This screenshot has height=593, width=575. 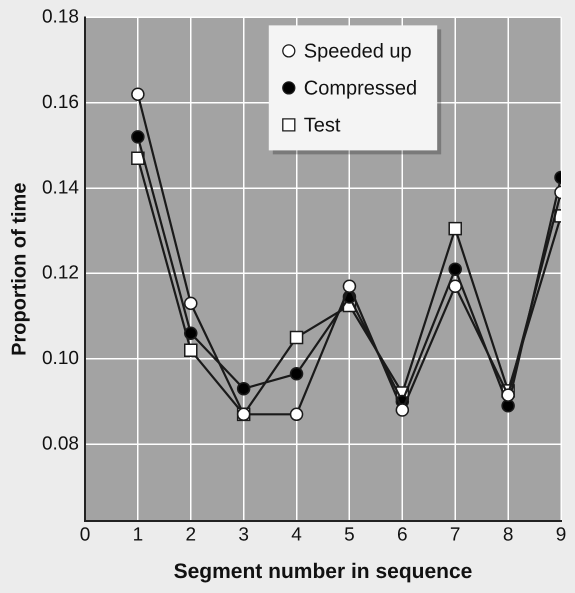 I want to click on y-tick-label: 0.08, so click(x=60, y=443).